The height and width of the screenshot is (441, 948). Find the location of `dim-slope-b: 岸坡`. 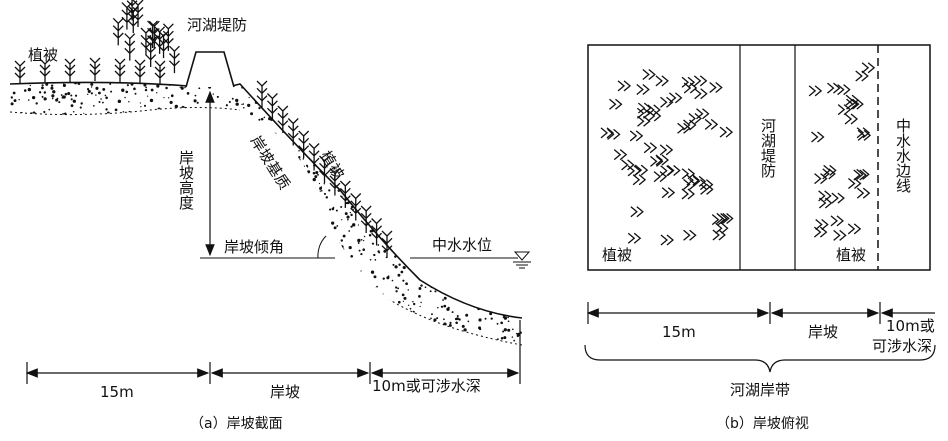

dim-slope-b: 岸坡 is located at coordinates (823, 332).